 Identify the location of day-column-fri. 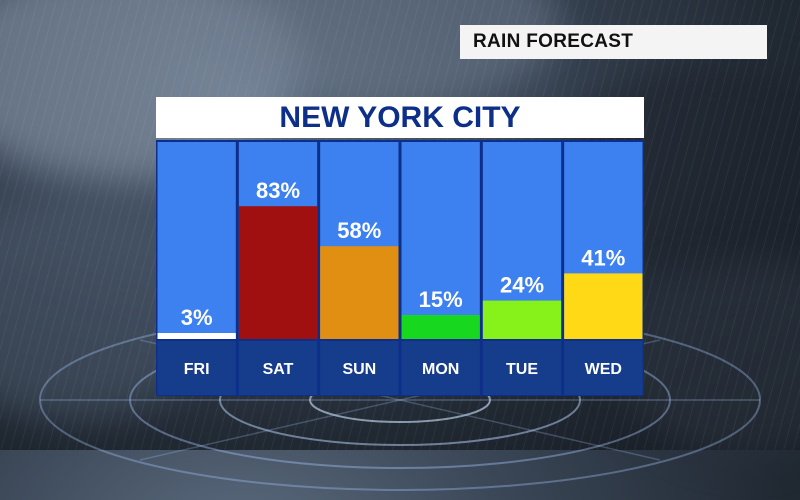
(196, 240).